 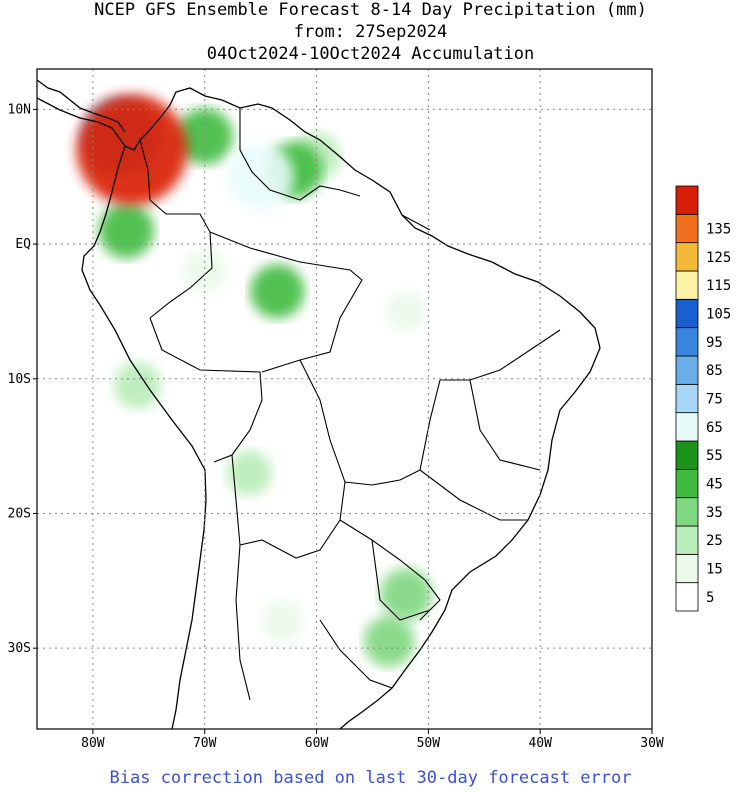 What do you see at coordinates (19, 379) in the screenshot?
I see `lat-tick-label: 10S` at bounding box center [19, 379].